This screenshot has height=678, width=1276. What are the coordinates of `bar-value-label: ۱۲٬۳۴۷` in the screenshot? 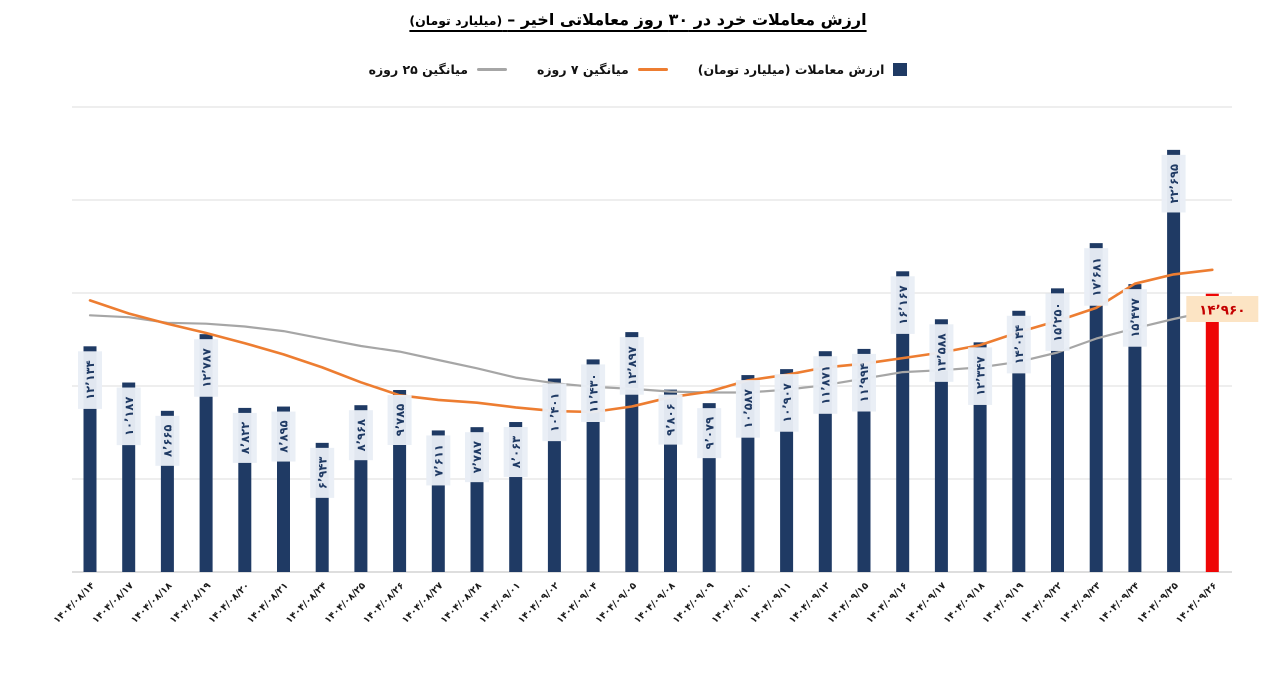 It's located at (980, 375).